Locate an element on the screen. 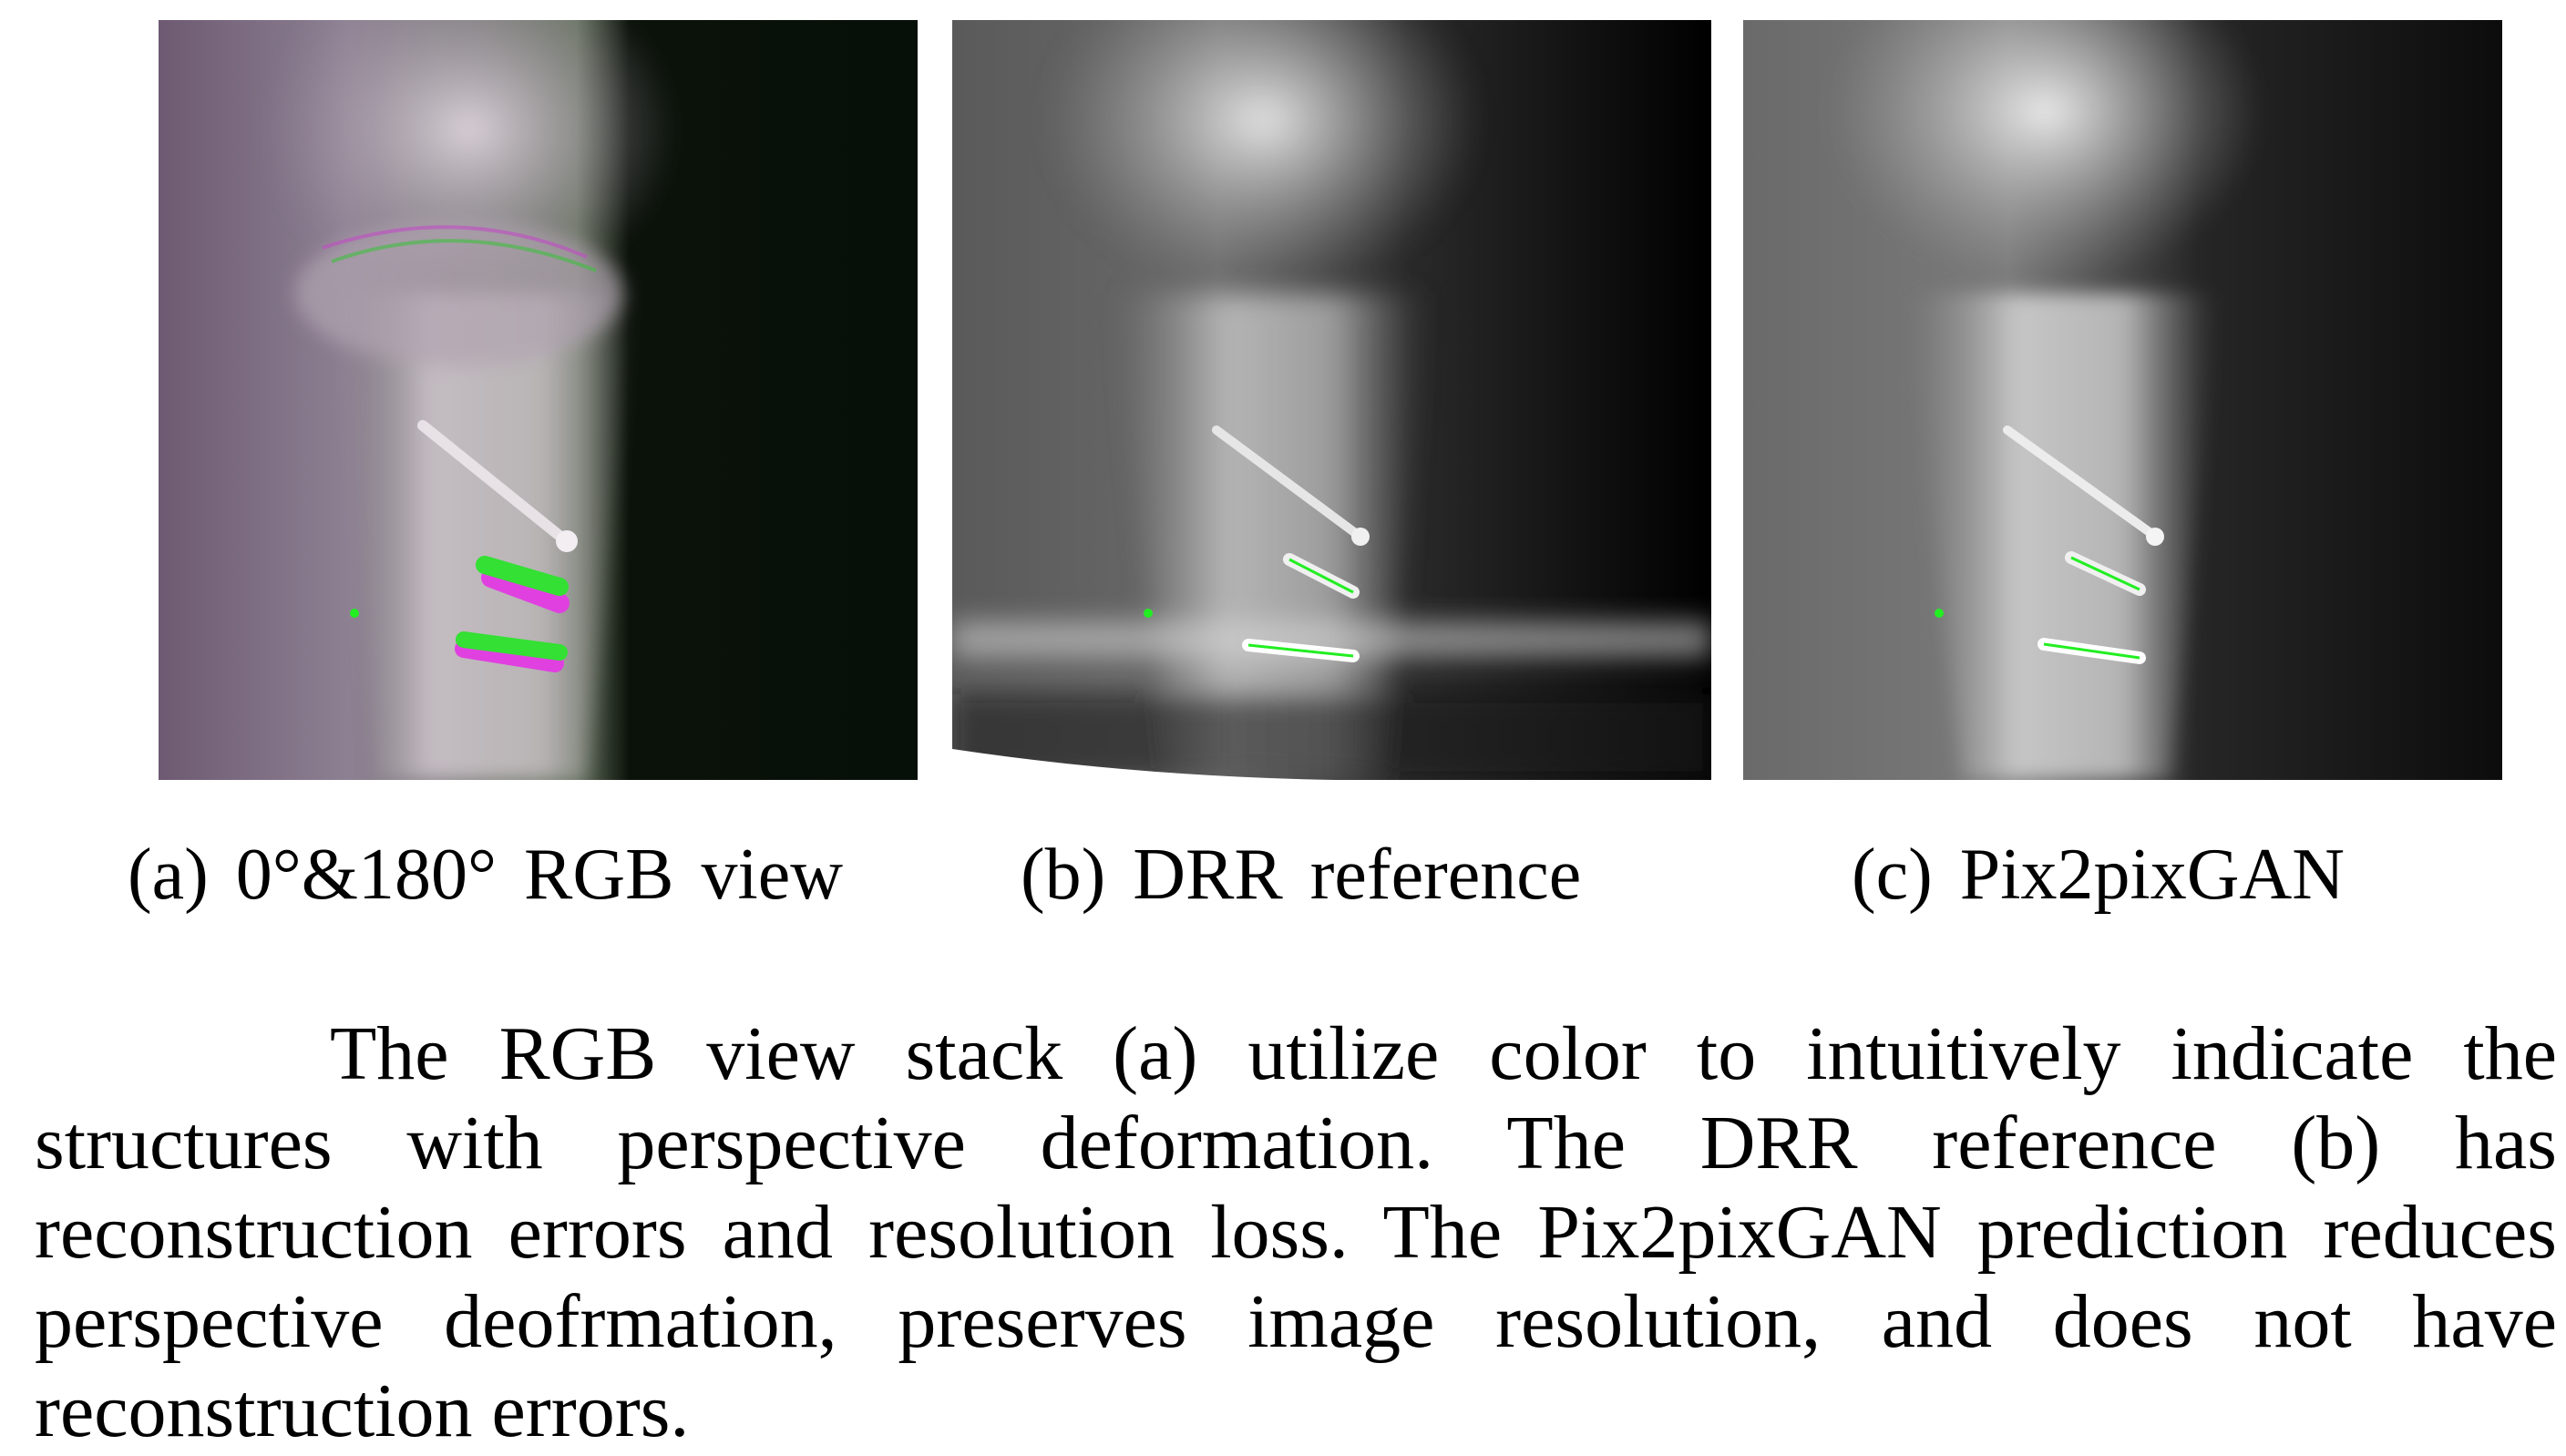  subcaption-a-label: (a) is located at coordinates (169, 875).